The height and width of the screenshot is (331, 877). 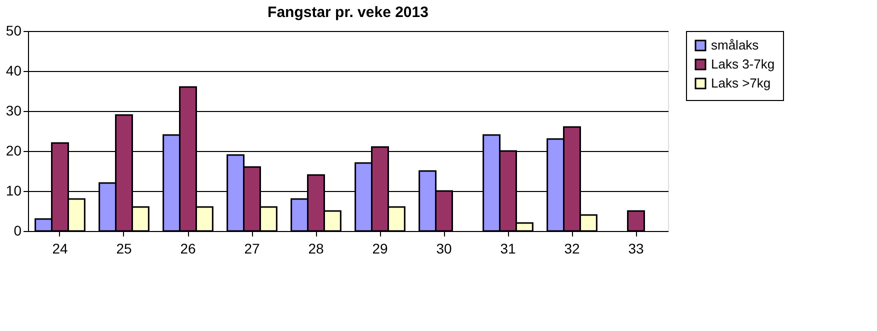 What do you see at coordinates (316, 248) in the screenshot?
I see `x-tick-label: 28` at bounding box center [316, 248].